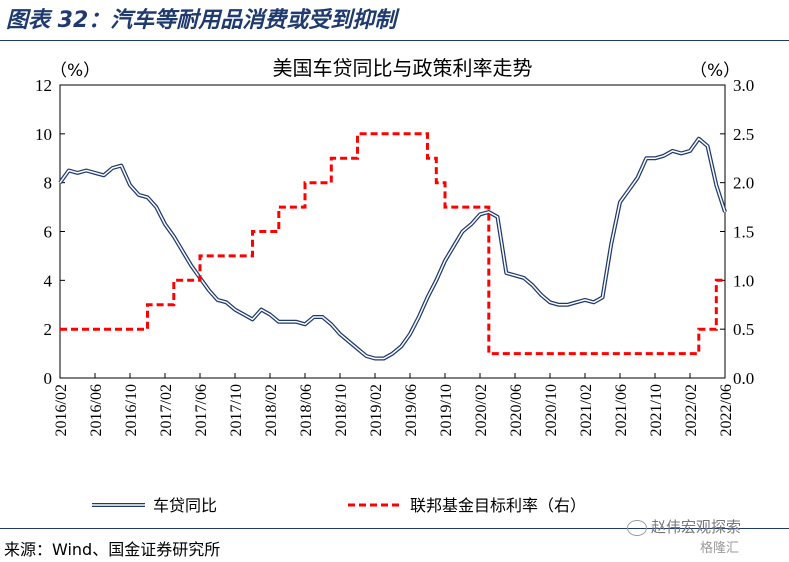 The height and width of the screenshot is (562, 789). Describe the element at coordinates (376, 410) in the screenshot. I see `x-tick-label: 2019/02` at that location.